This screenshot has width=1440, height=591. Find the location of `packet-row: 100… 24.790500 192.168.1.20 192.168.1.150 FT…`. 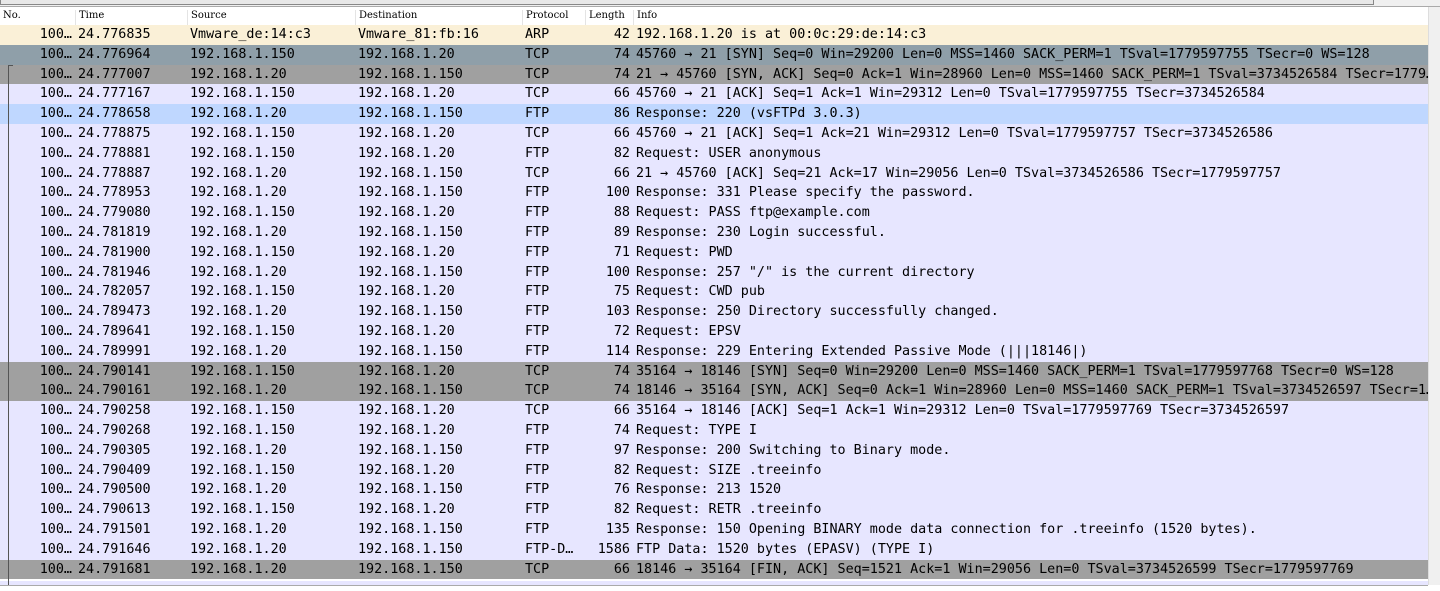

packet-row: 100… 24.790500 192.168.1.20 192.168.1.150 FT… is located at coordinates (714, 490).